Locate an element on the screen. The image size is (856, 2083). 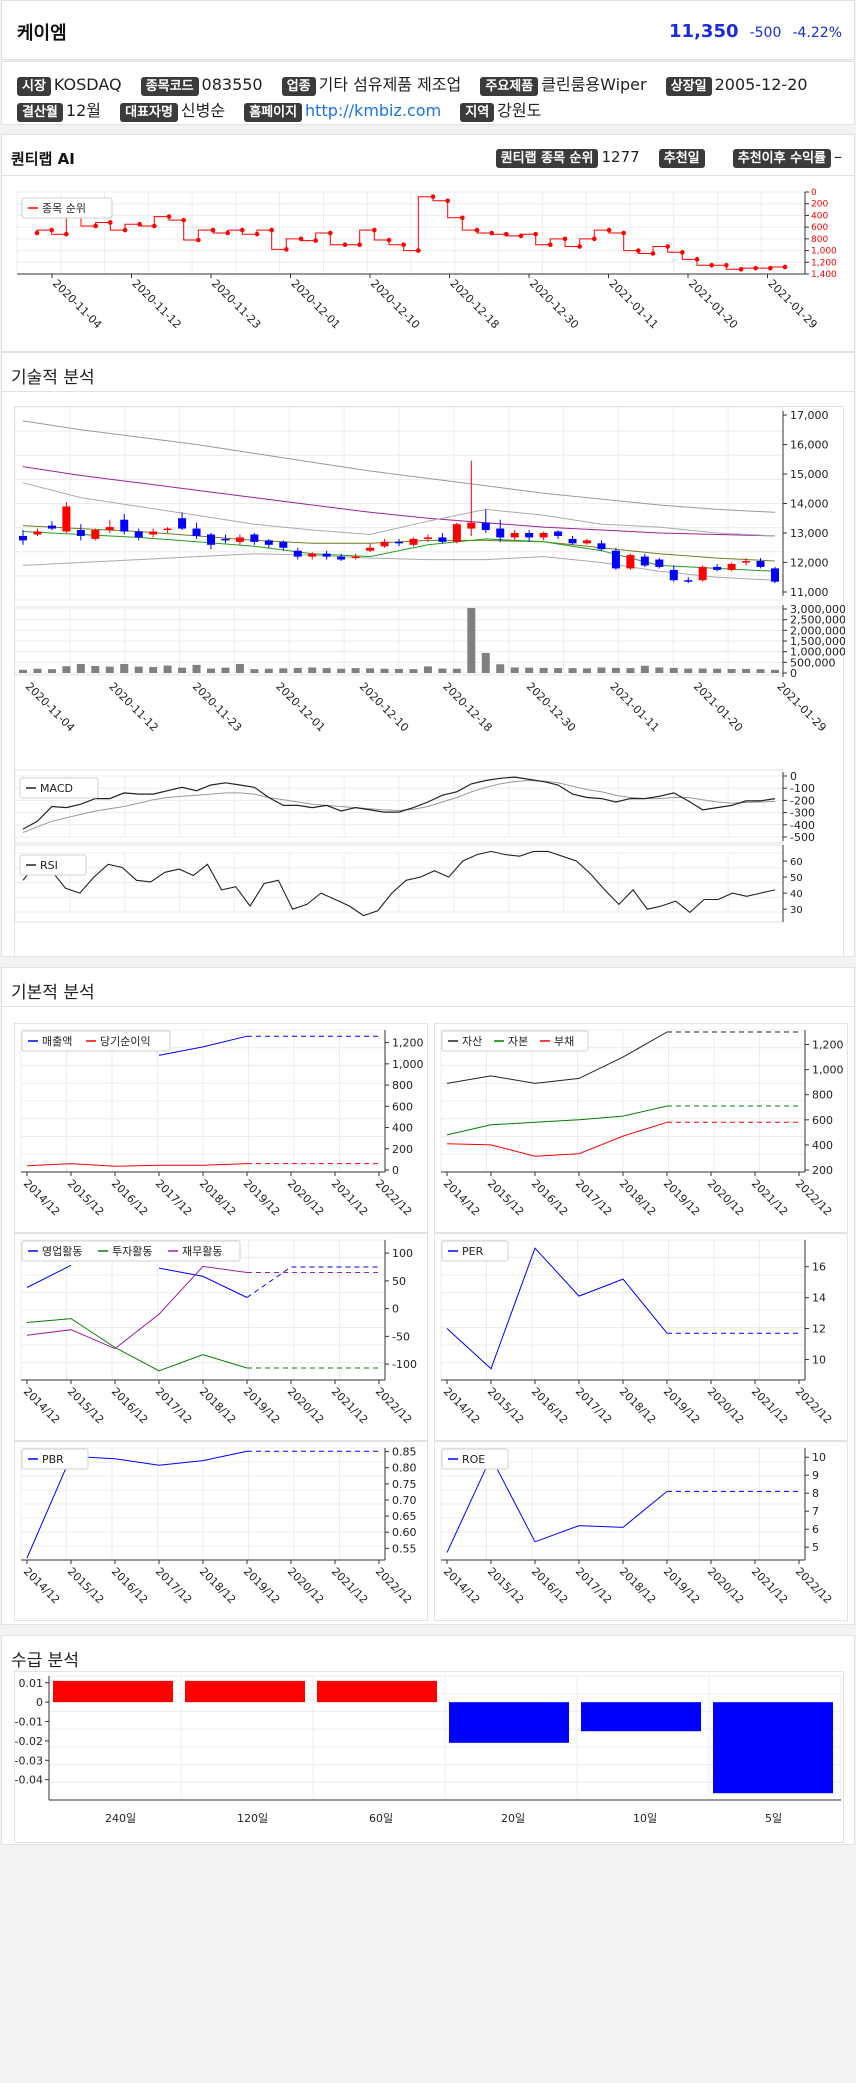
fs-pbr-ytick-label: 0.85 is located at coordinates (404, 1452).